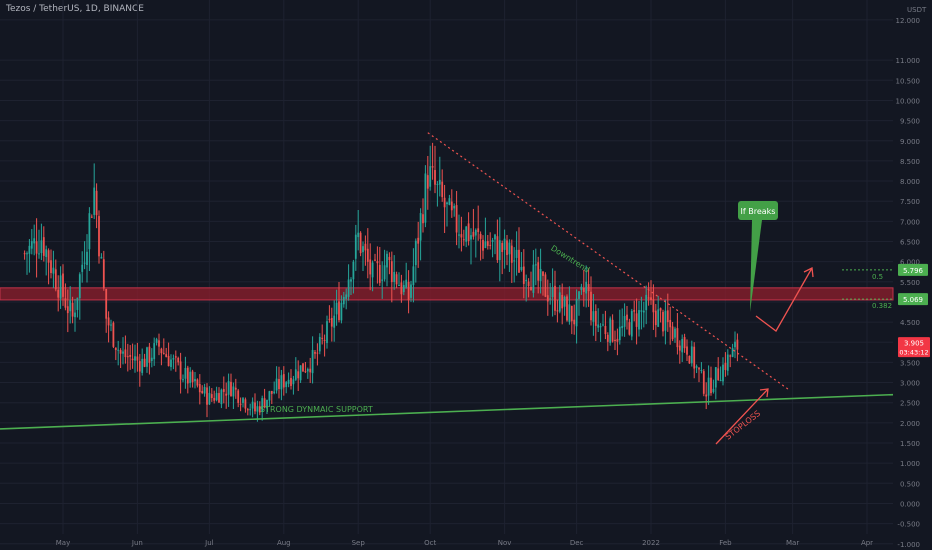 The height and width of the screenshot is (550, 932). Describe the element at coordinates (908, 81) in the screenshot. I see `y-tick-label: 10.500` at that location.